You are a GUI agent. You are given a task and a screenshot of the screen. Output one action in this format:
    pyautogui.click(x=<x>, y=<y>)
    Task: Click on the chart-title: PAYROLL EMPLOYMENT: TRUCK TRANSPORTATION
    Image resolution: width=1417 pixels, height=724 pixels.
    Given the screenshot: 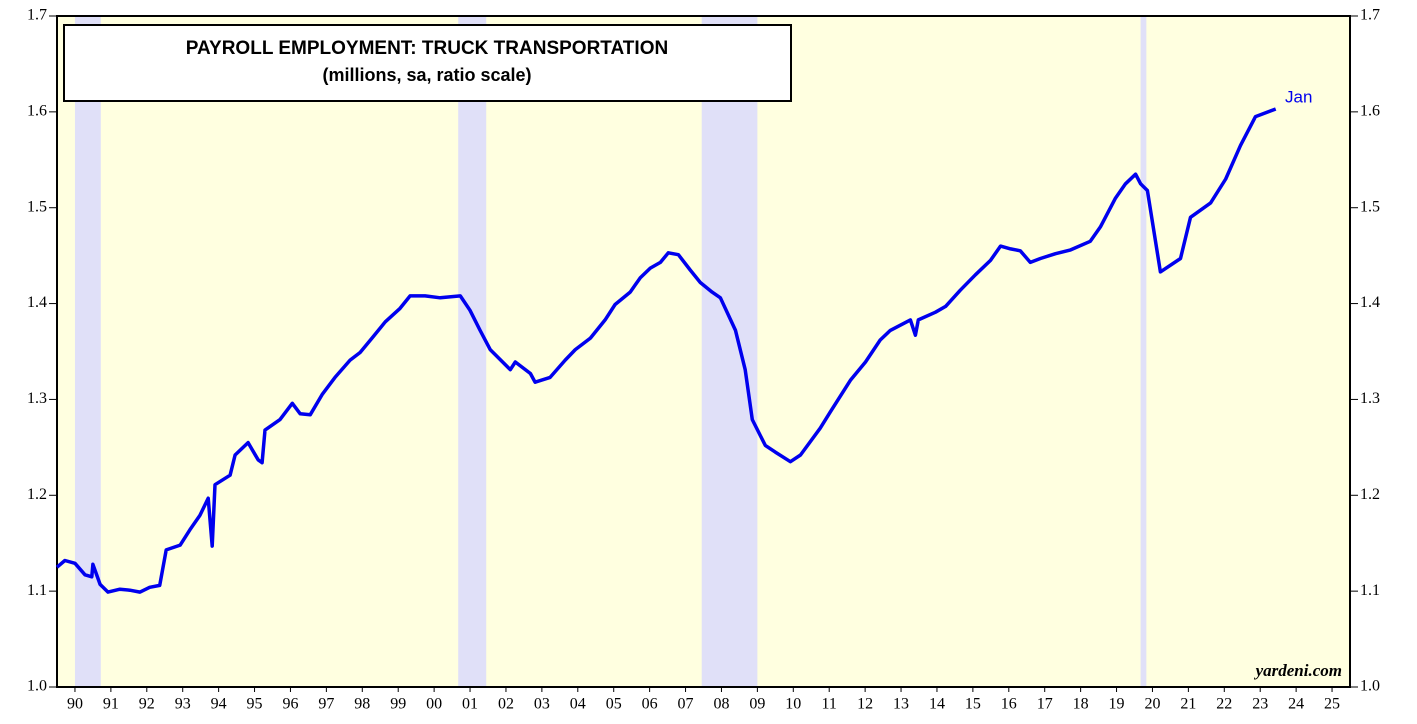 What is the action you would take?
    pyautogui.click(x=427, y=48)
    